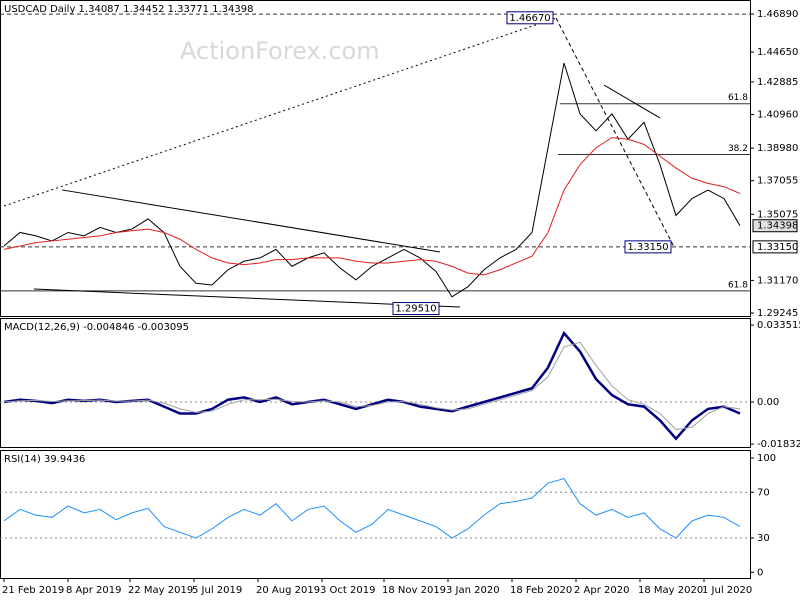 The width and height of the screenshot is (800, 600). Describe the element at coordinates (541, 590) in the screenshot. I see `x-tick-label: 18 Feb 2020` at that location.